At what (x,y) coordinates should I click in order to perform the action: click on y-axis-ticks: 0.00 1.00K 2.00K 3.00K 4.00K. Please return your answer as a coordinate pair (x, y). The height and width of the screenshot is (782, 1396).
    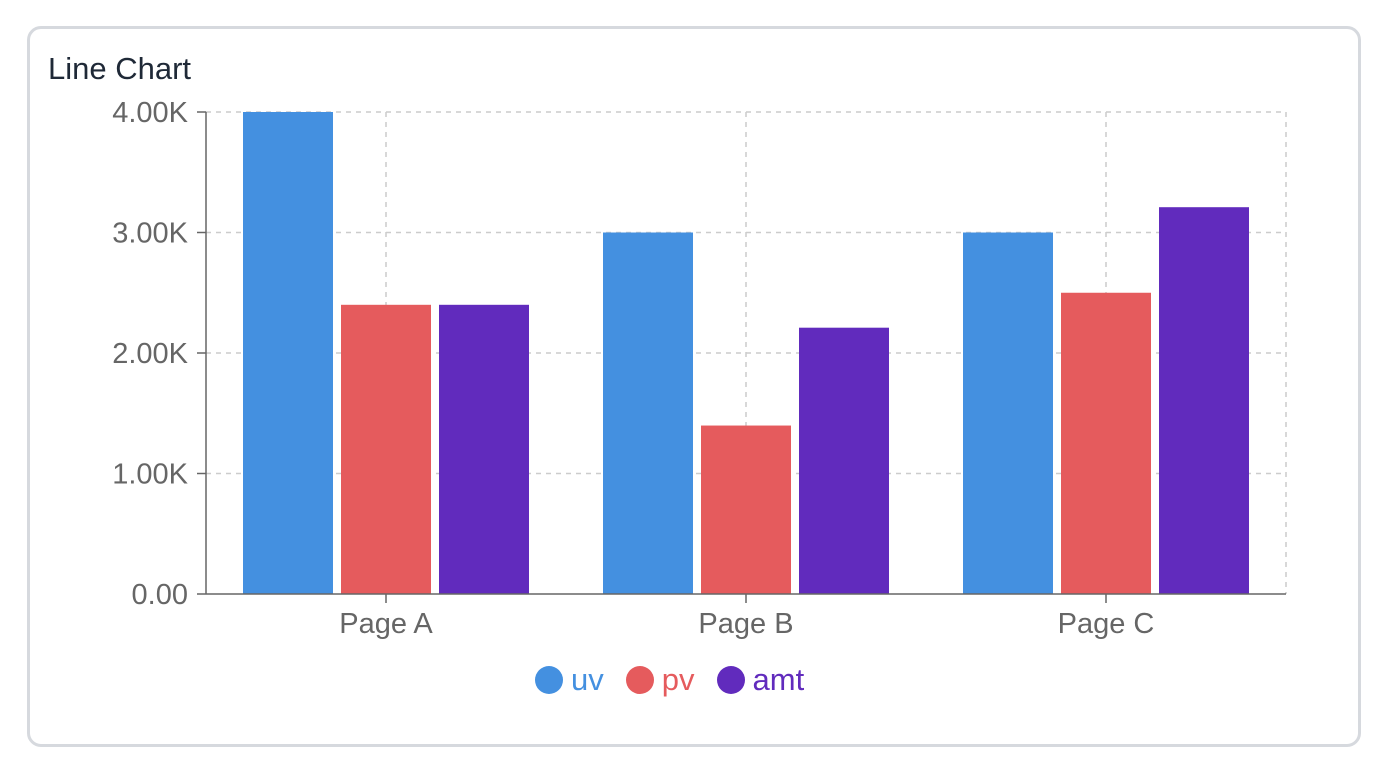
    Looking at the image, I should click on (159, 354).